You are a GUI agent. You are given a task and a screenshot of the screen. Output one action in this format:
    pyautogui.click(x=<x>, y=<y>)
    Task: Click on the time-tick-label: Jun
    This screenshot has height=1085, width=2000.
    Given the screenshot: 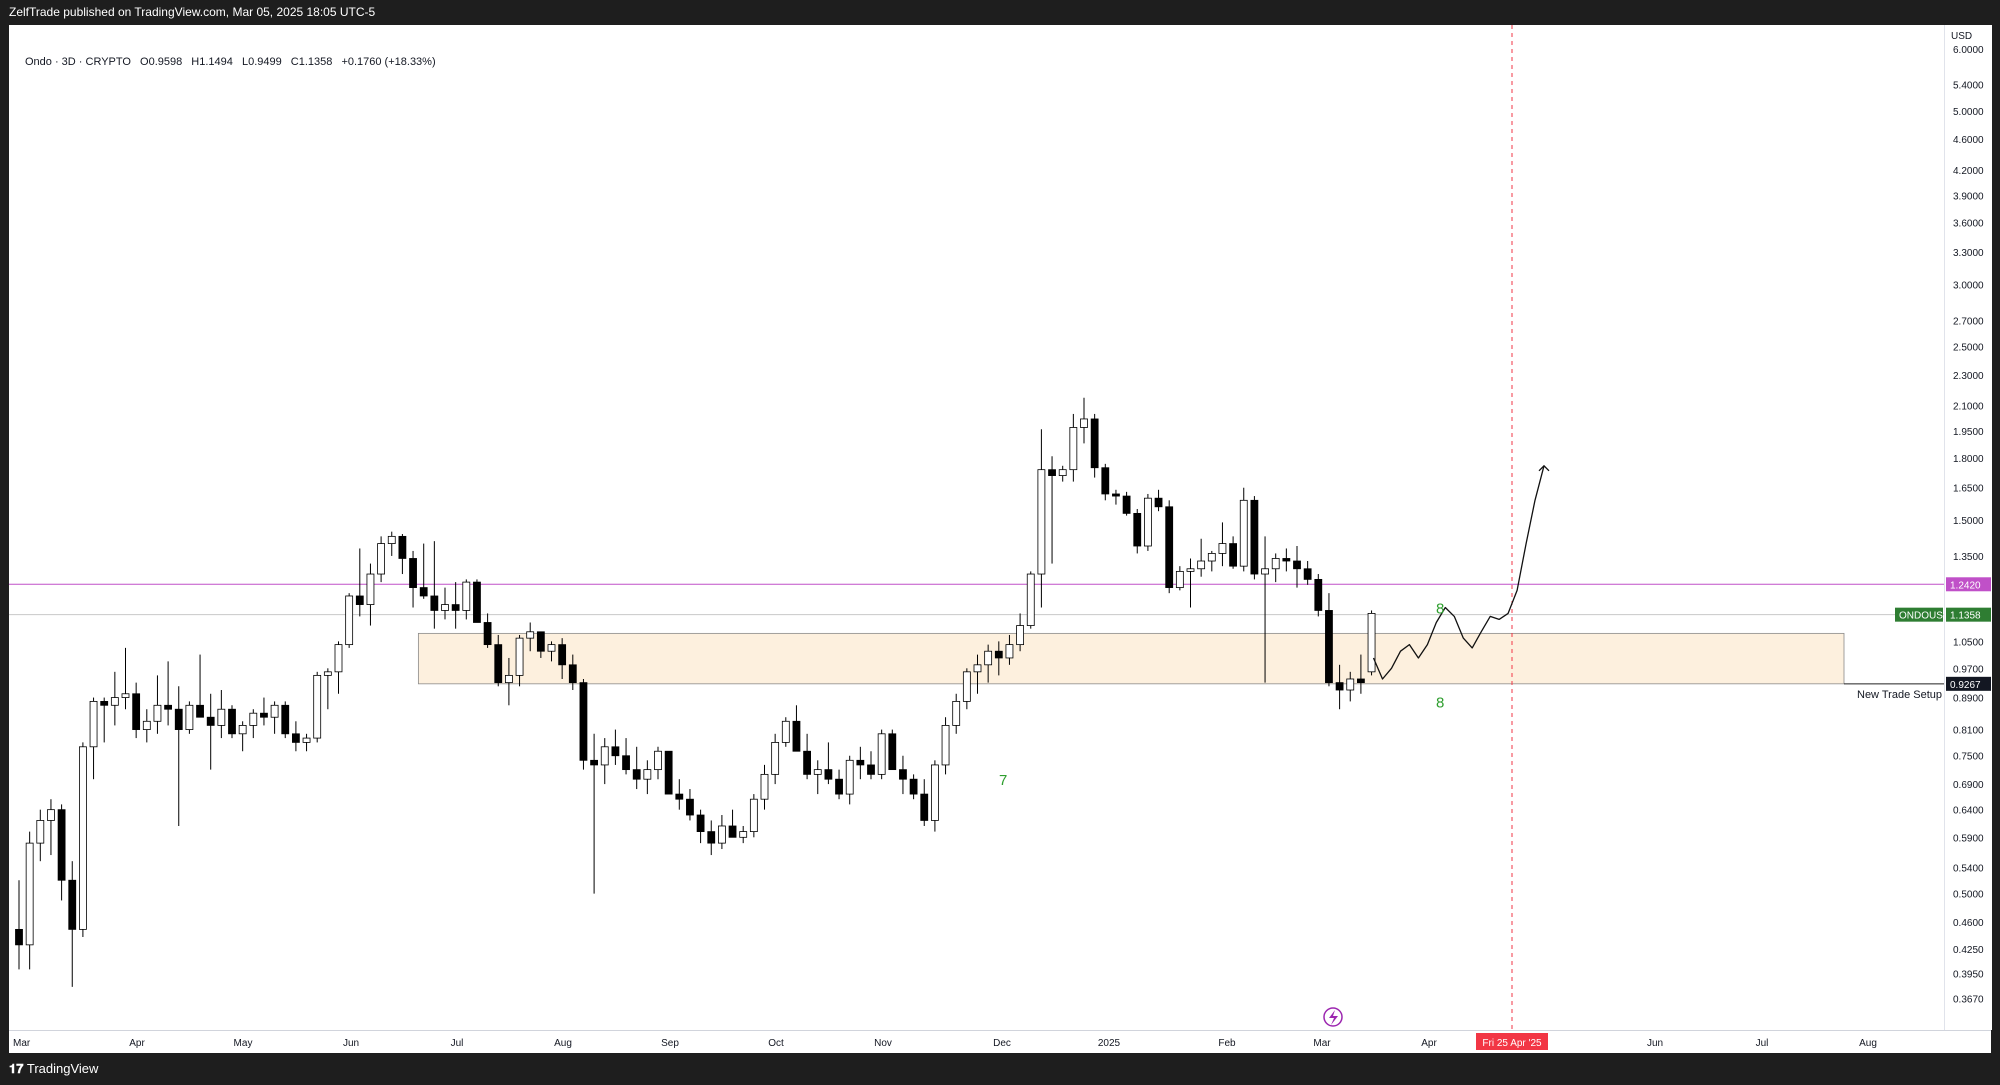 What is the action you would take?
    pyautogui.click(x=1655, y=1043)
    